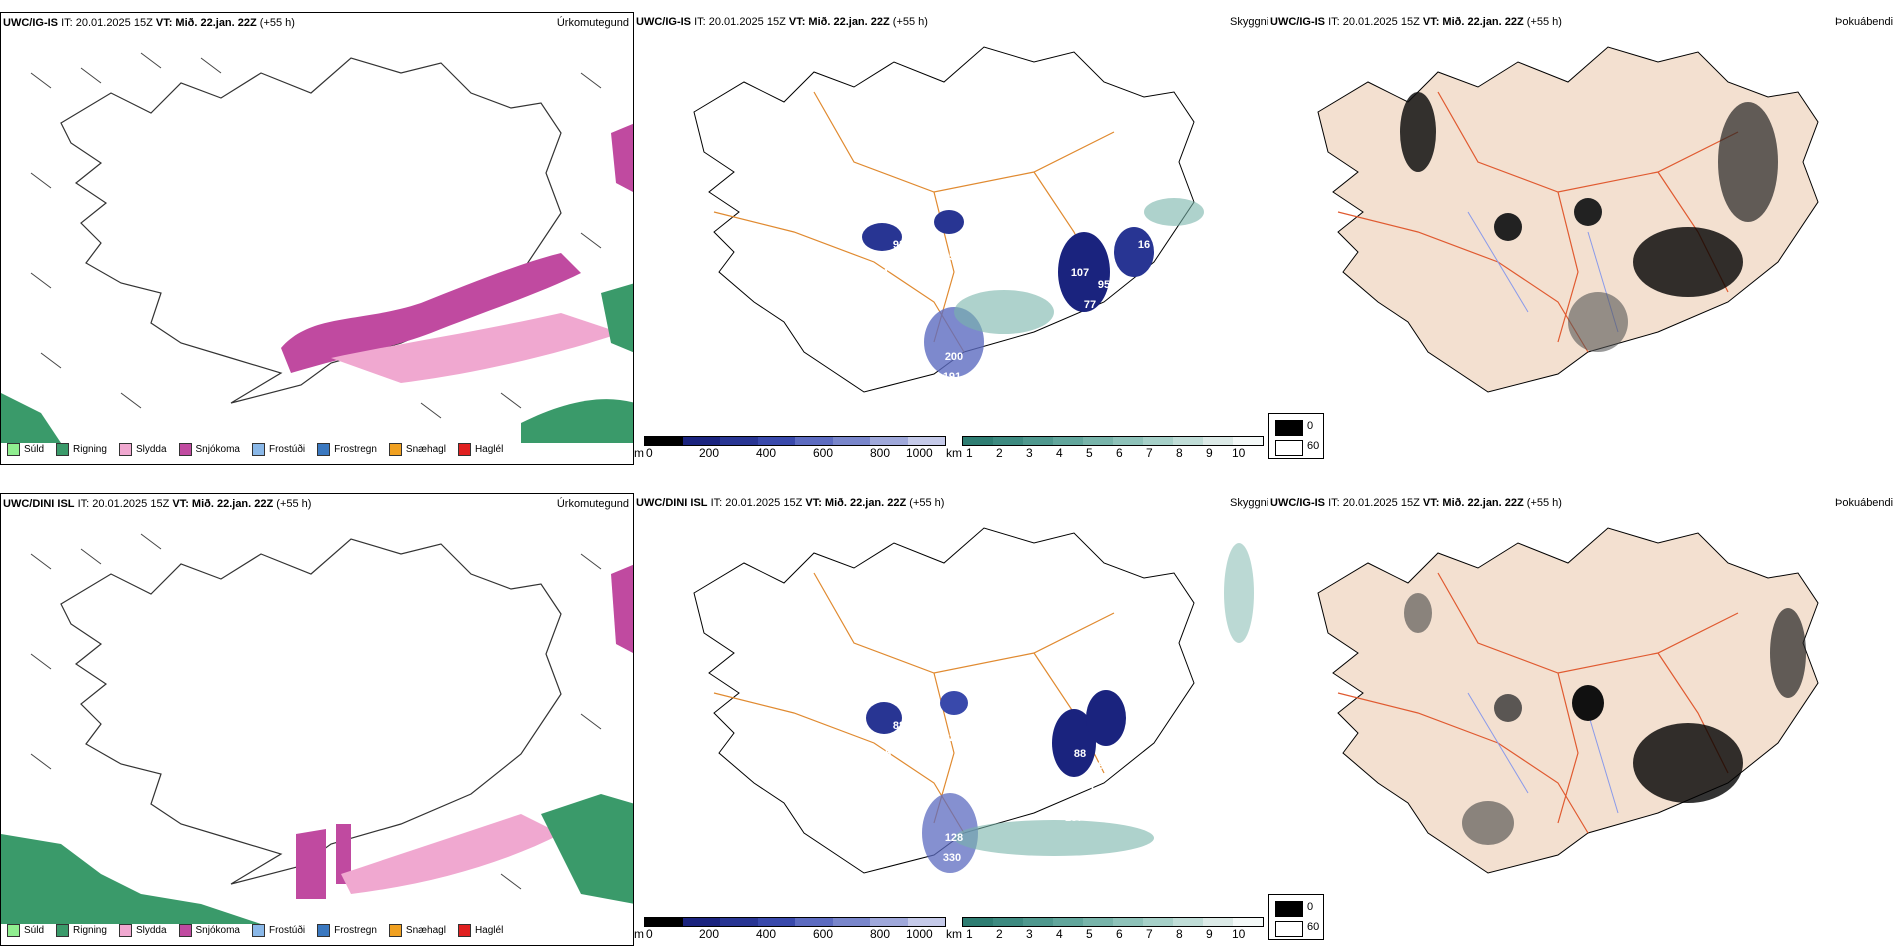 Image resolution: width=1900 pixels, height=950 pixels. What do you see at coordinates (882, 754) in the screenshot?
I see `cloudbase-label: 105` at bounding box center [882, 754].